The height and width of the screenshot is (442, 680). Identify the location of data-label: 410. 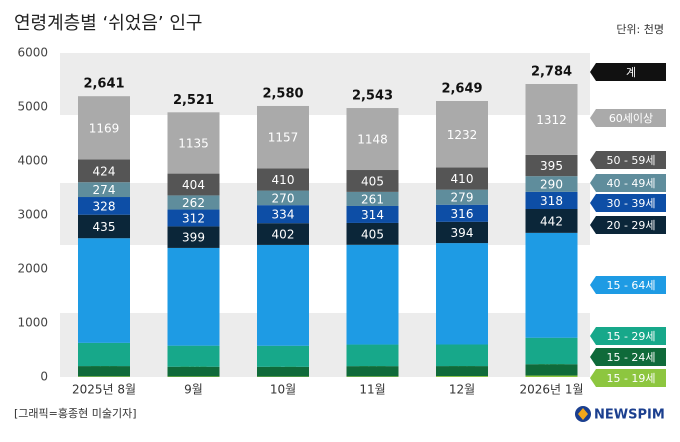
(283, 180).